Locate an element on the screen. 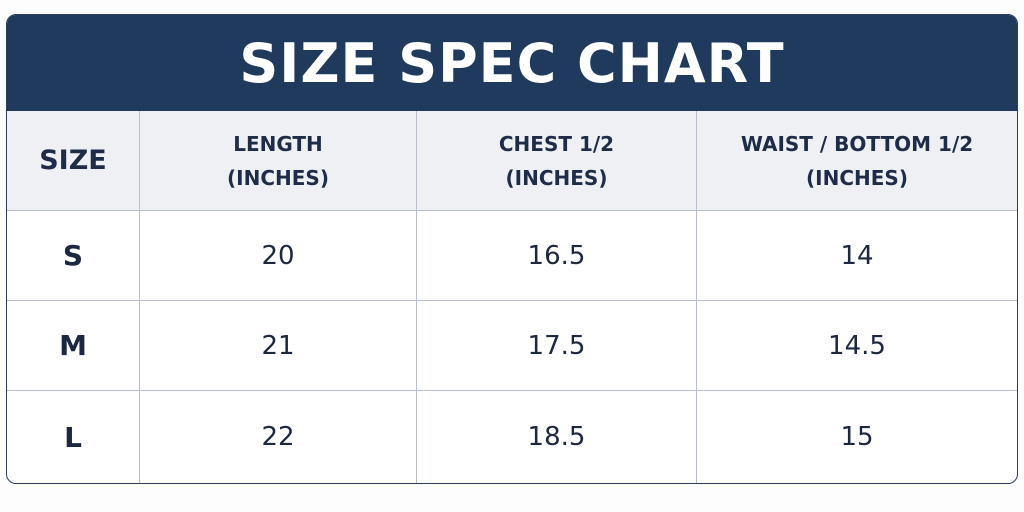  measurement-value: 16.5 is located at coordinates (556, 255).